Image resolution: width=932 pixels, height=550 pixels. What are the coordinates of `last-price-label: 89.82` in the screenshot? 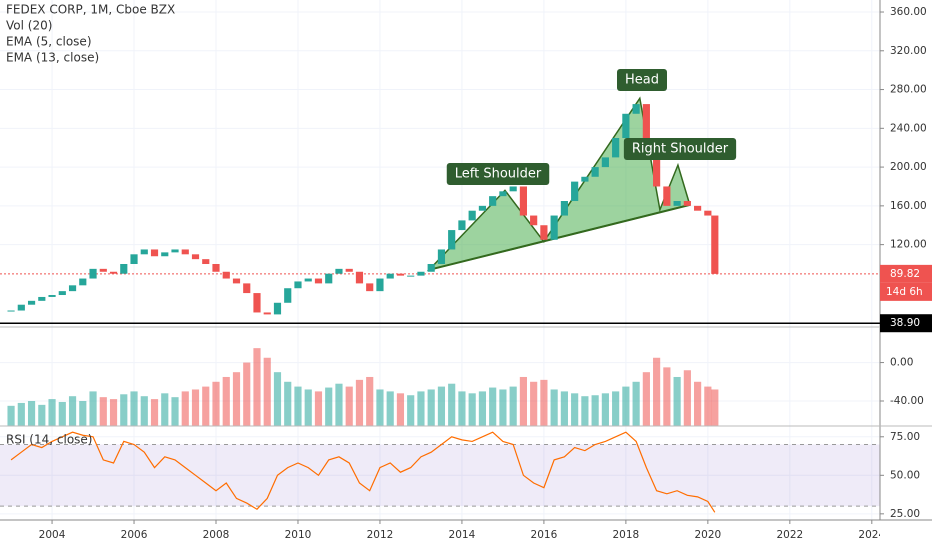 It's located at (905, 274).